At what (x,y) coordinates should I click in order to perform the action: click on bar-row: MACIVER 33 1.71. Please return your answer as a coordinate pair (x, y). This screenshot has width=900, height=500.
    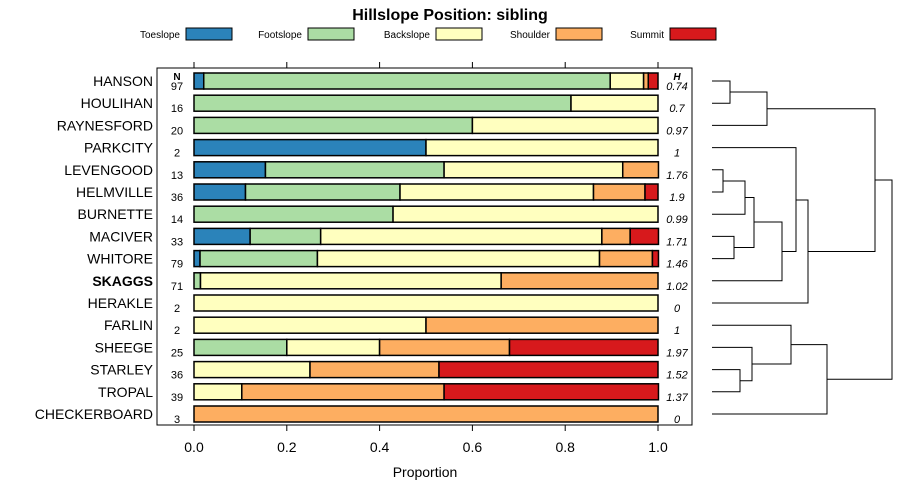
    Looking at the image, I should click on (388, 237).